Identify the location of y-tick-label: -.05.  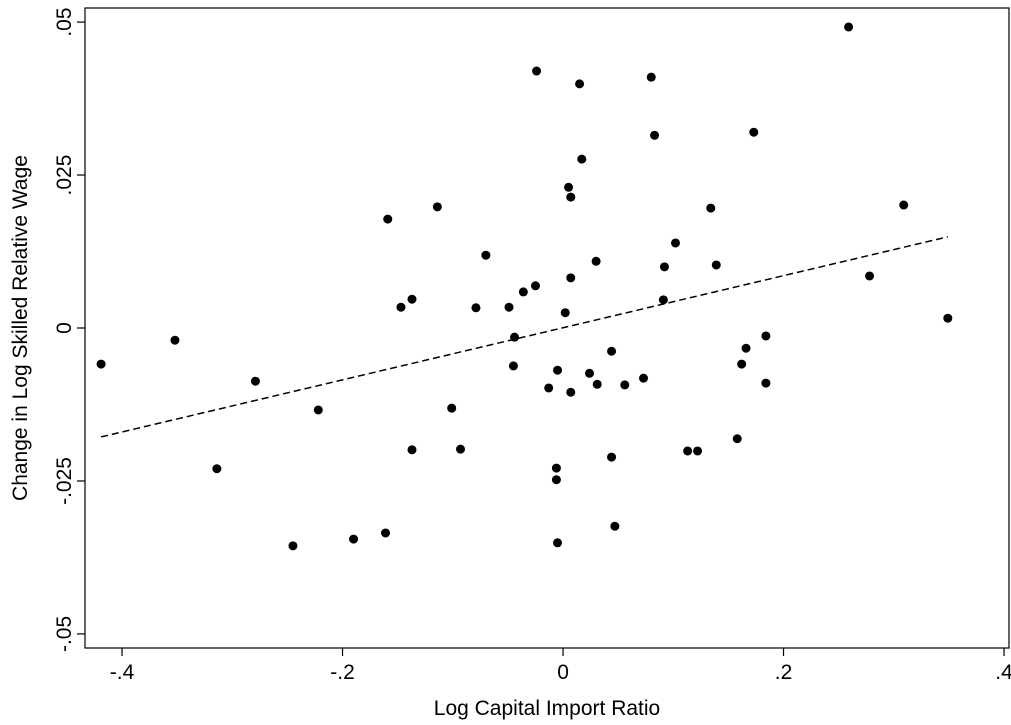
(64, 634).